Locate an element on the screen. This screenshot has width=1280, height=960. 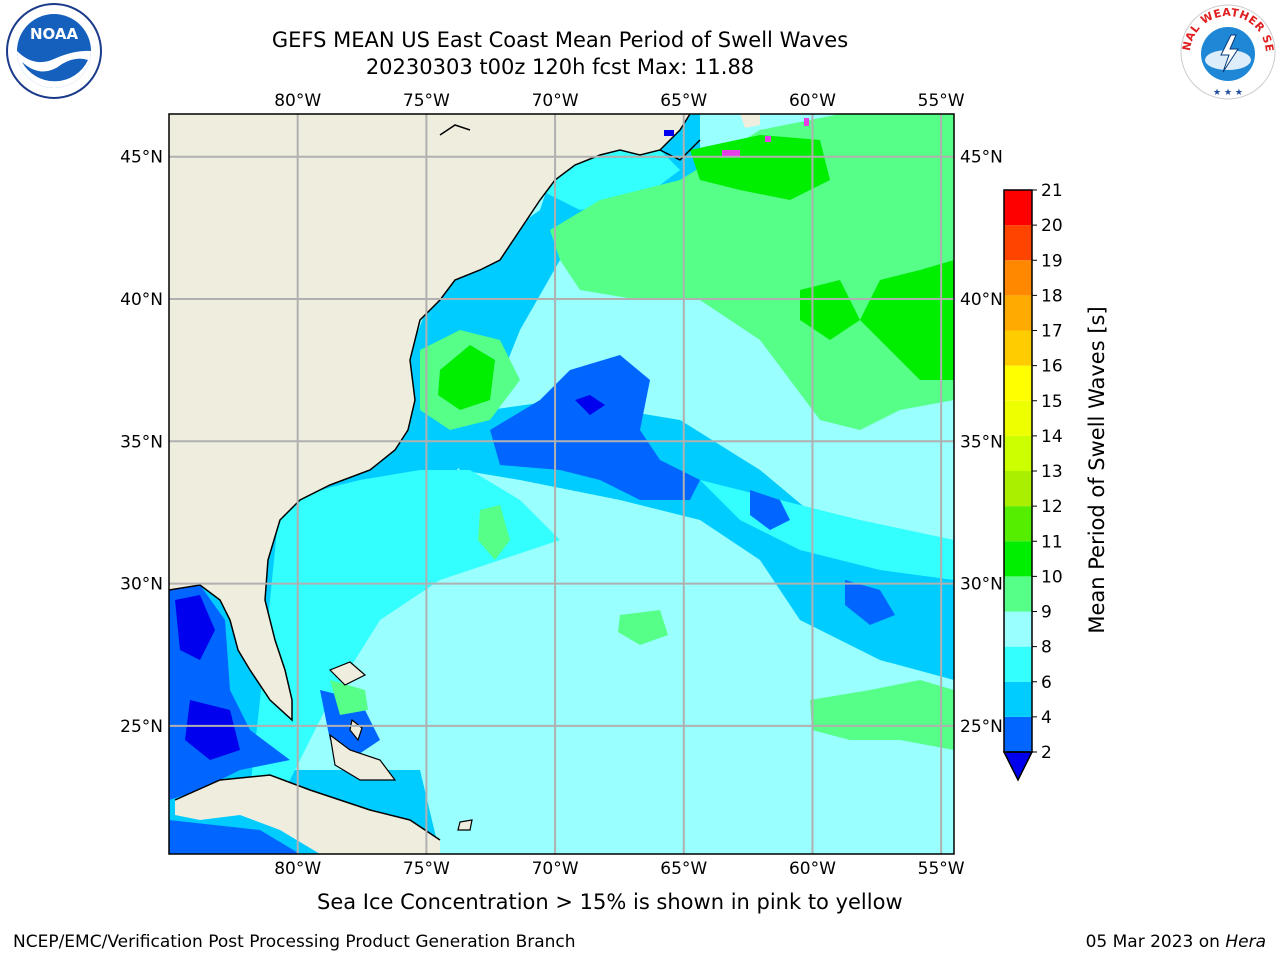
colorbar-tick-label: 8 is located at coordinates (1046, 648).